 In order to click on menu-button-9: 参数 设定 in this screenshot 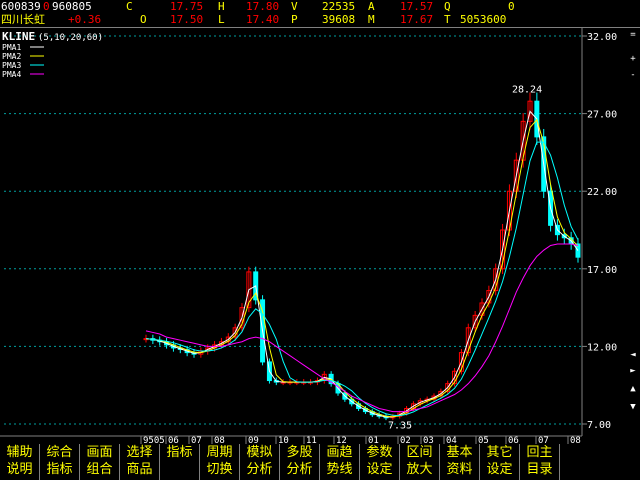, I will do `click(380, 462)`.